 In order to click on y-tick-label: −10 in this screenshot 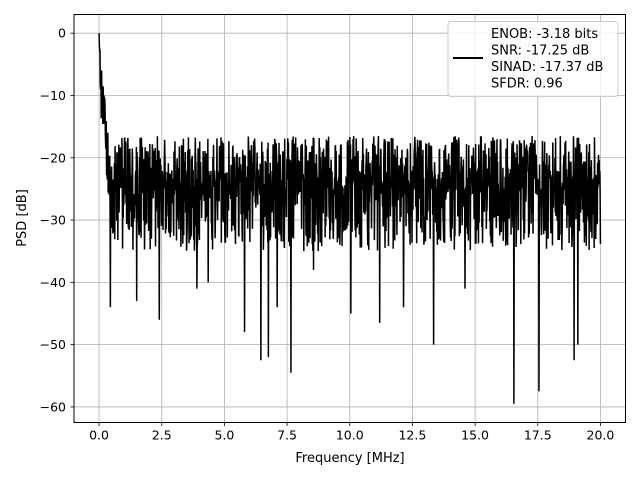, I will do `click(53, 95)`.